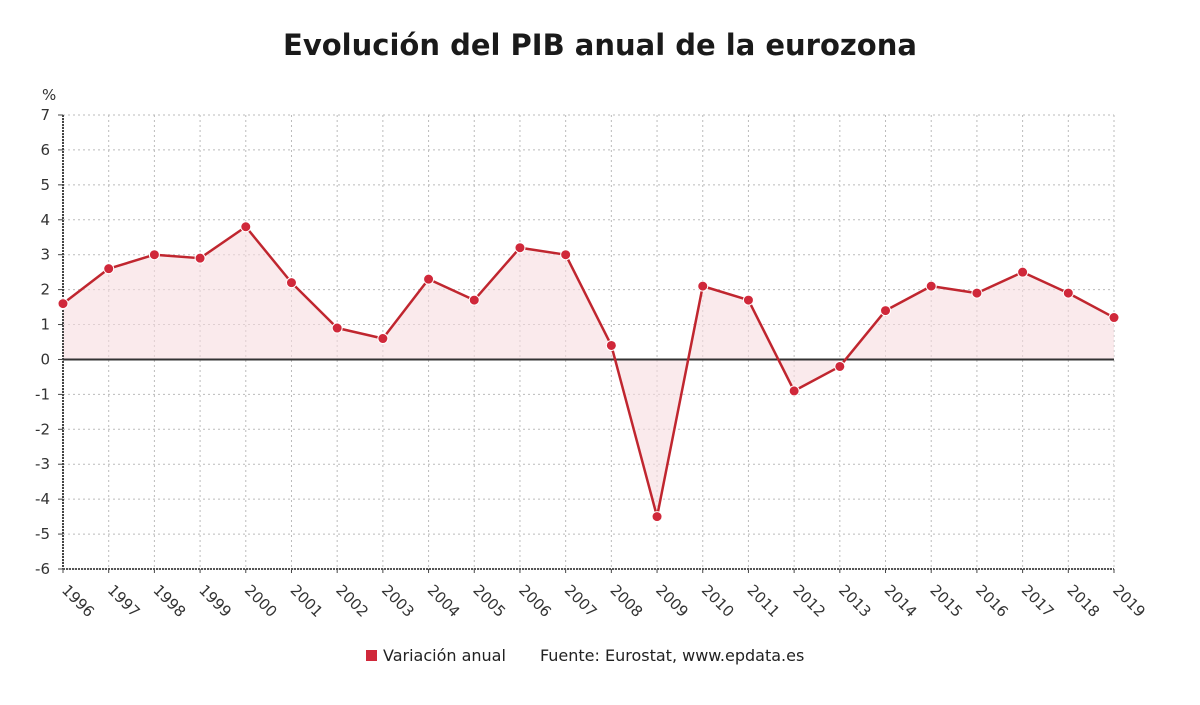  What do you see at coordinates (109, 269) in the screenshot?
I see `data-point-1997` at bounding box center [109, 269].